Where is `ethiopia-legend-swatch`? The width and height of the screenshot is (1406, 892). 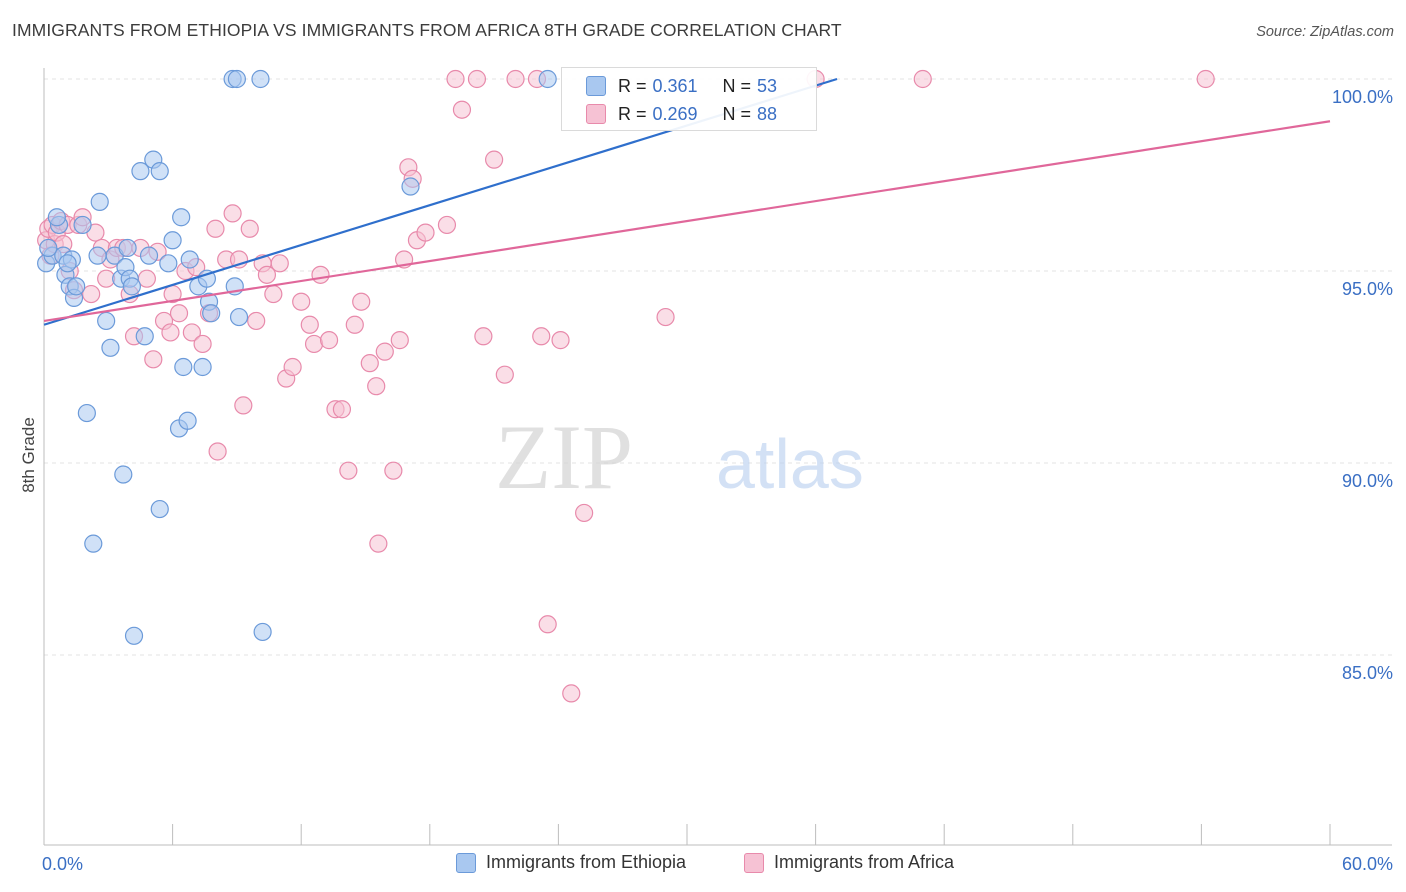 ethiopia-legend-swatch is located at coordinates (466, 862).